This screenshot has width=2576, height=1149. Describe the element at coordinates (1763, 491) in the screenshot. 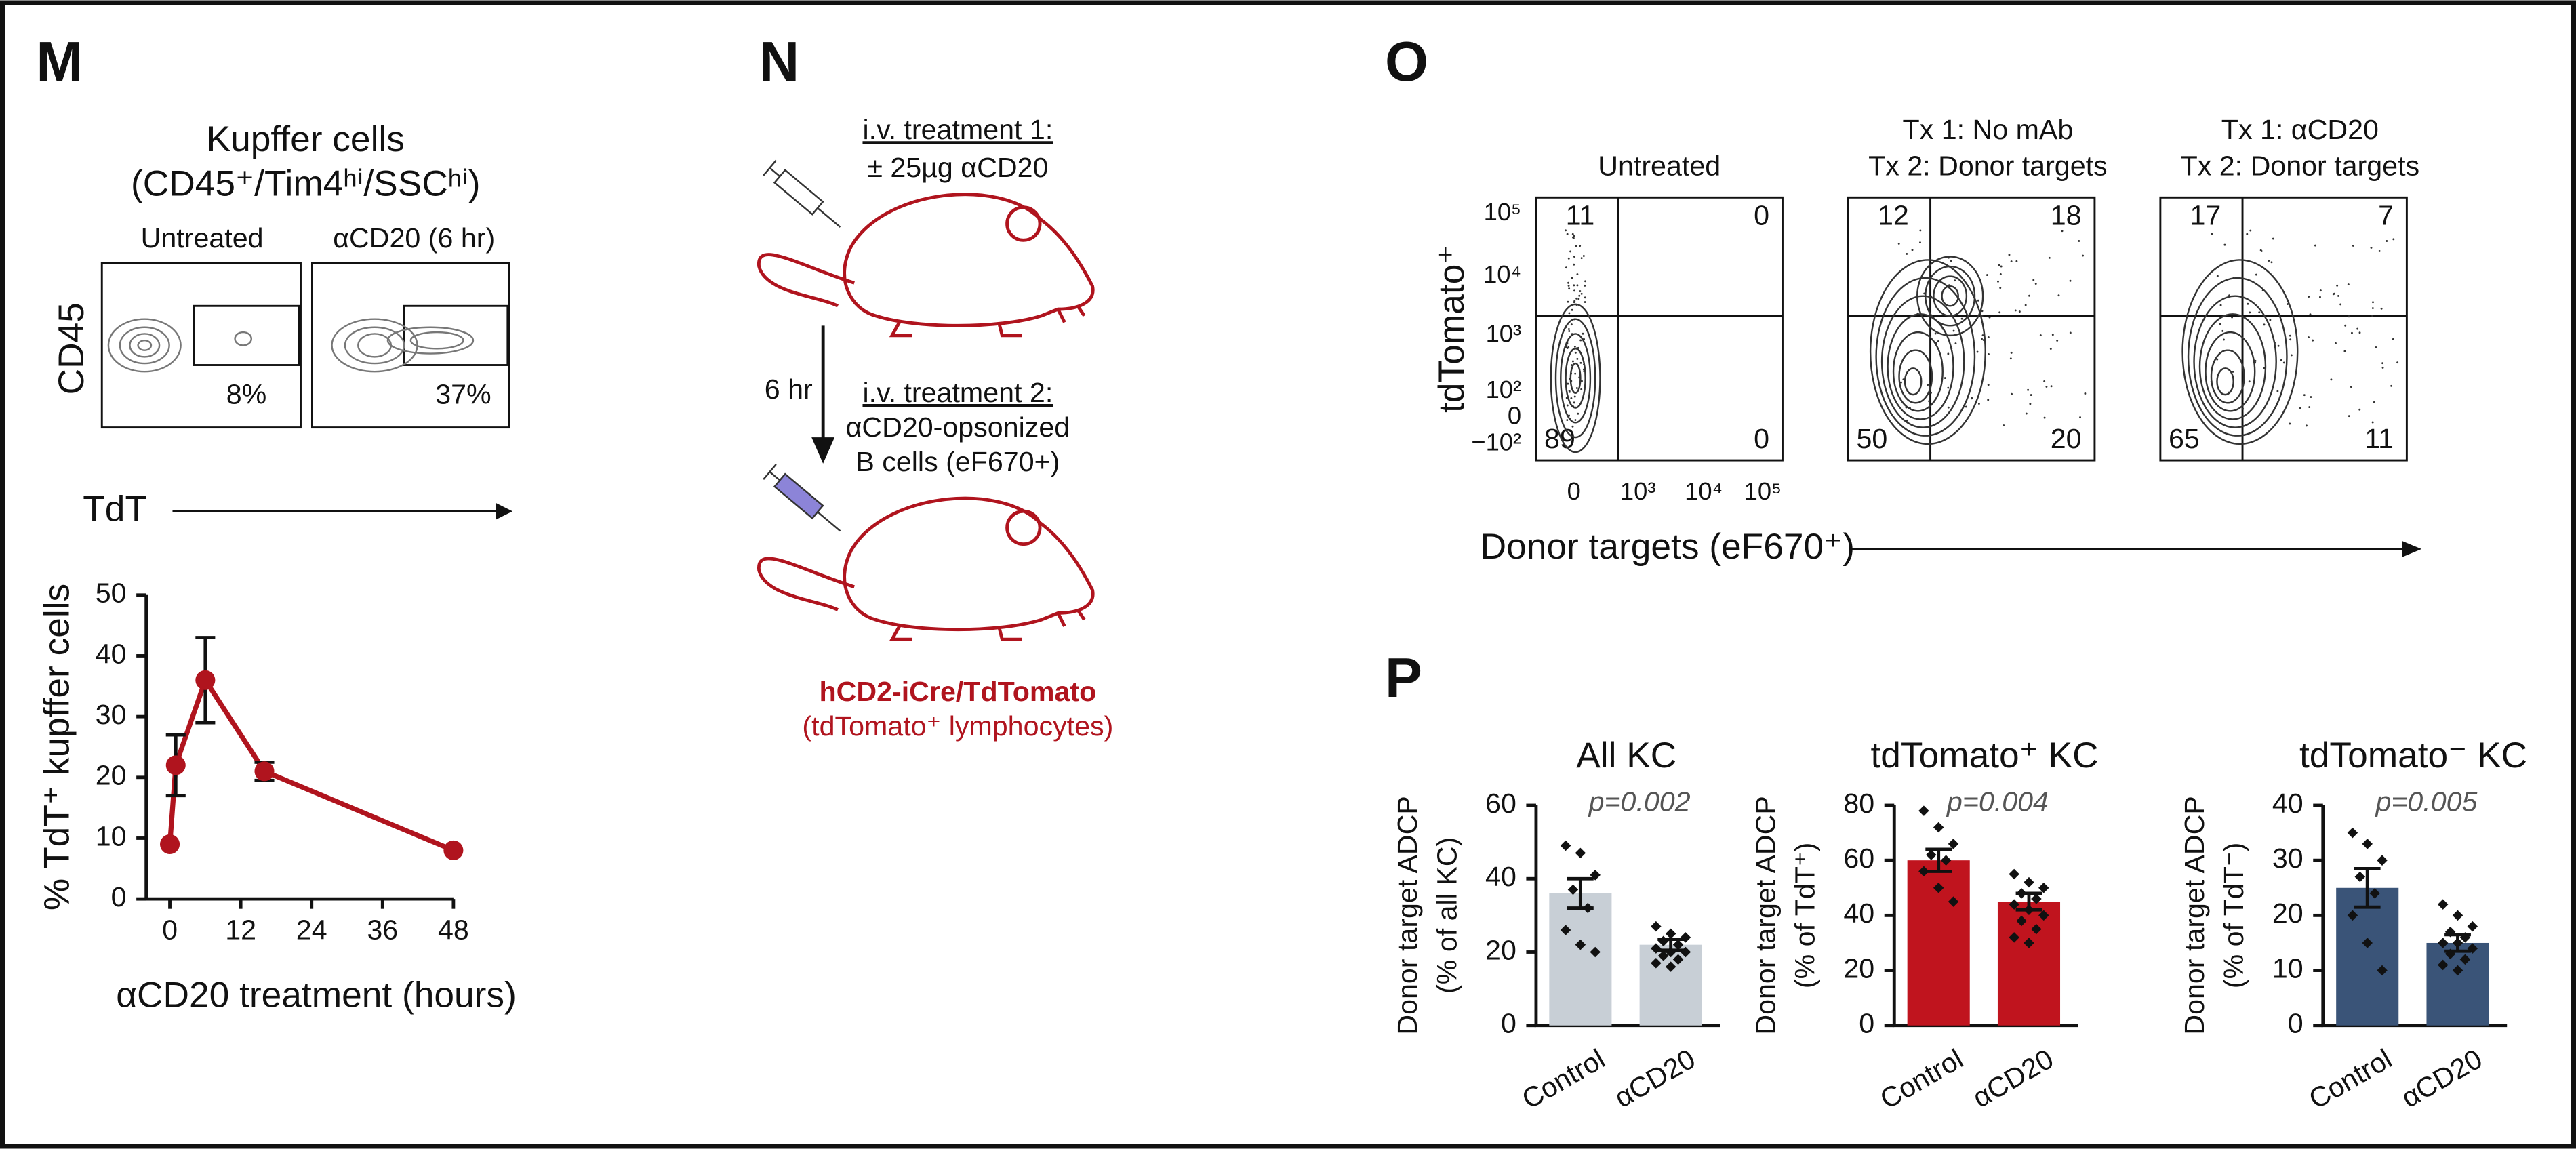

I see `x-tick-label: 10⁵` at that location.